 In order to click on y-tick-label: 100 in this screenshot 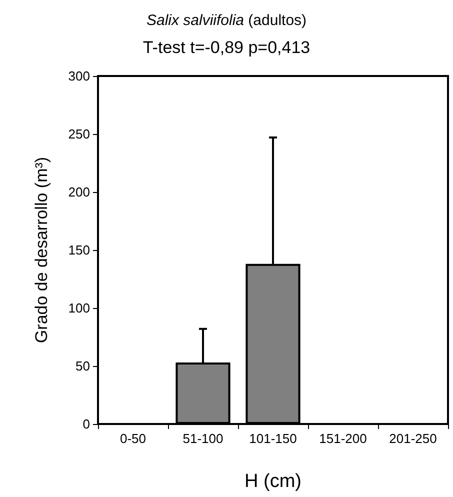, I will do `click(79, 308)`.